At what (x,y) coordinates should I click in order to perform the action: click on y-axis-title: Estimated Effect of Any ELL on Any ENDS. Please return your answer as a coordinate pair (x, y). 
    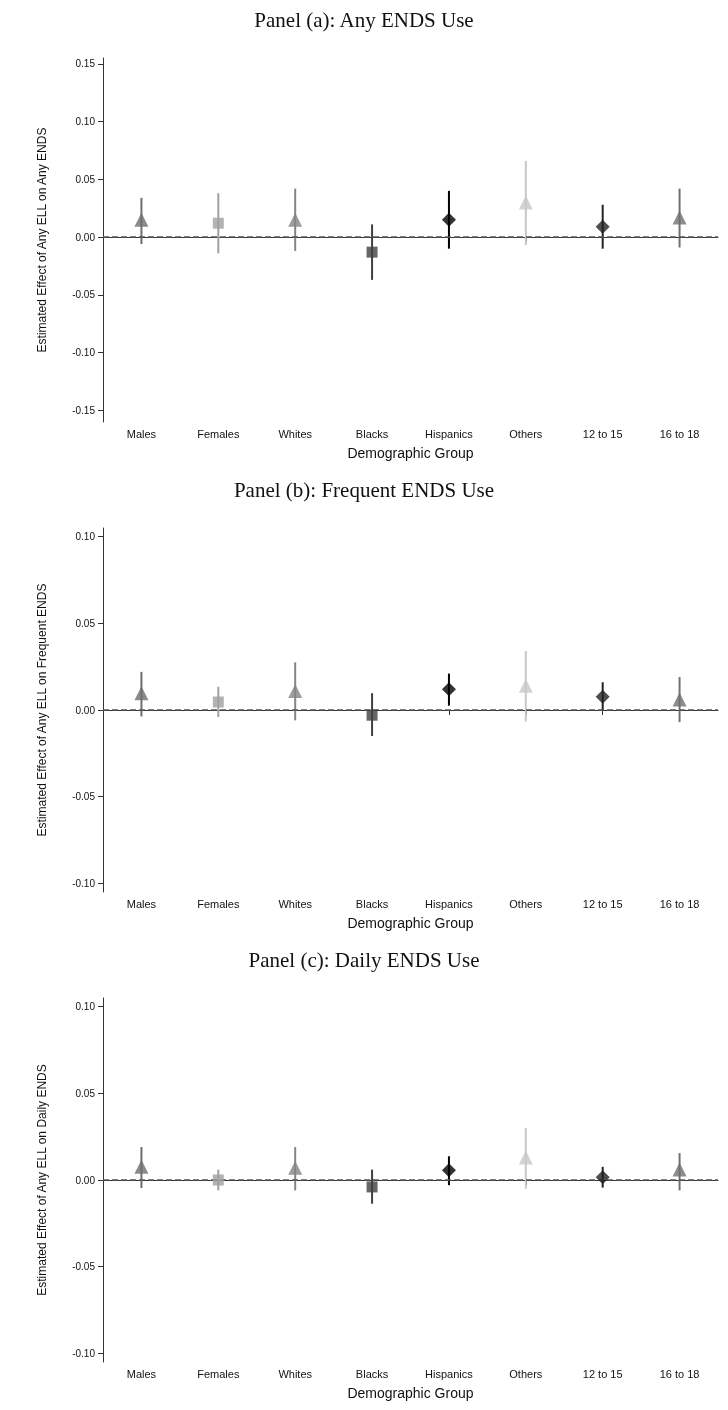
    Looking at the image, I should click on (42, 240).